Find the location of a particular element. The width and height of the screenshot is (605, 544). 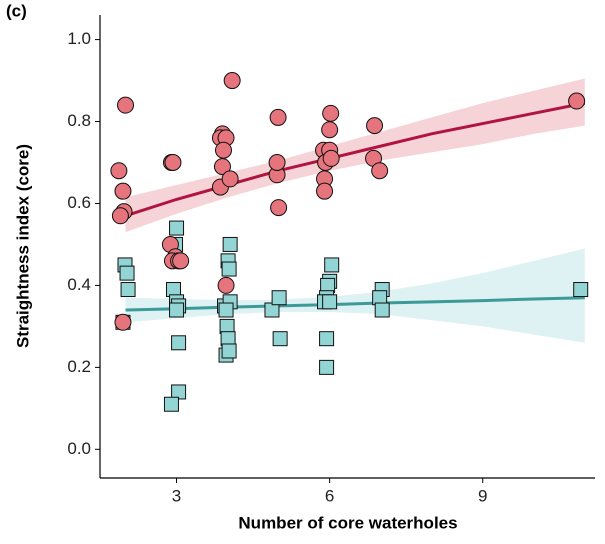

x-tick-label: 9 is located at coordinates (482, 495).